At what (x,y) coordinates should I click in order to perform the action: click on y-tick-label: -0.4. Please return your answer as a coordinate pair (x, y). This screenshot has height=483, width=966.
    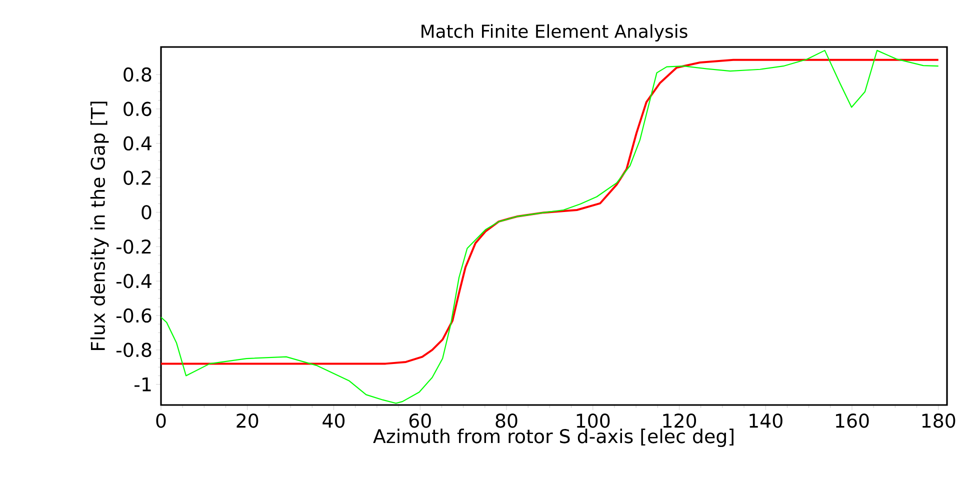
    Looking at the image, I should click on (134, 281).